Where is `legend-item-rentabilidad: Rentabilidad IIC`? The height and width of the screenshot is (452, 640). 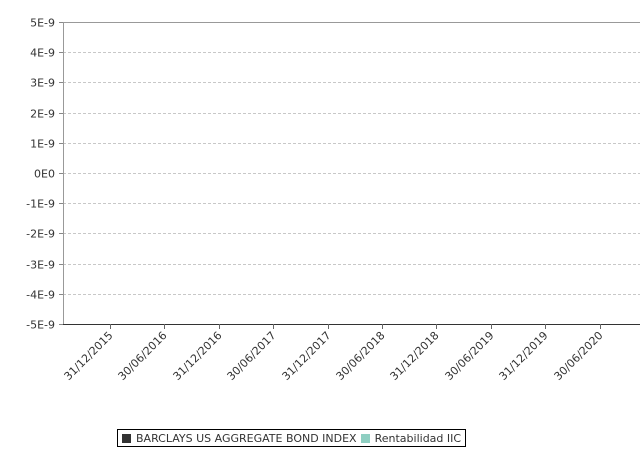
legend-item-rentabilidad: Rentabilidad IIC is located at coordinates (411, 438).